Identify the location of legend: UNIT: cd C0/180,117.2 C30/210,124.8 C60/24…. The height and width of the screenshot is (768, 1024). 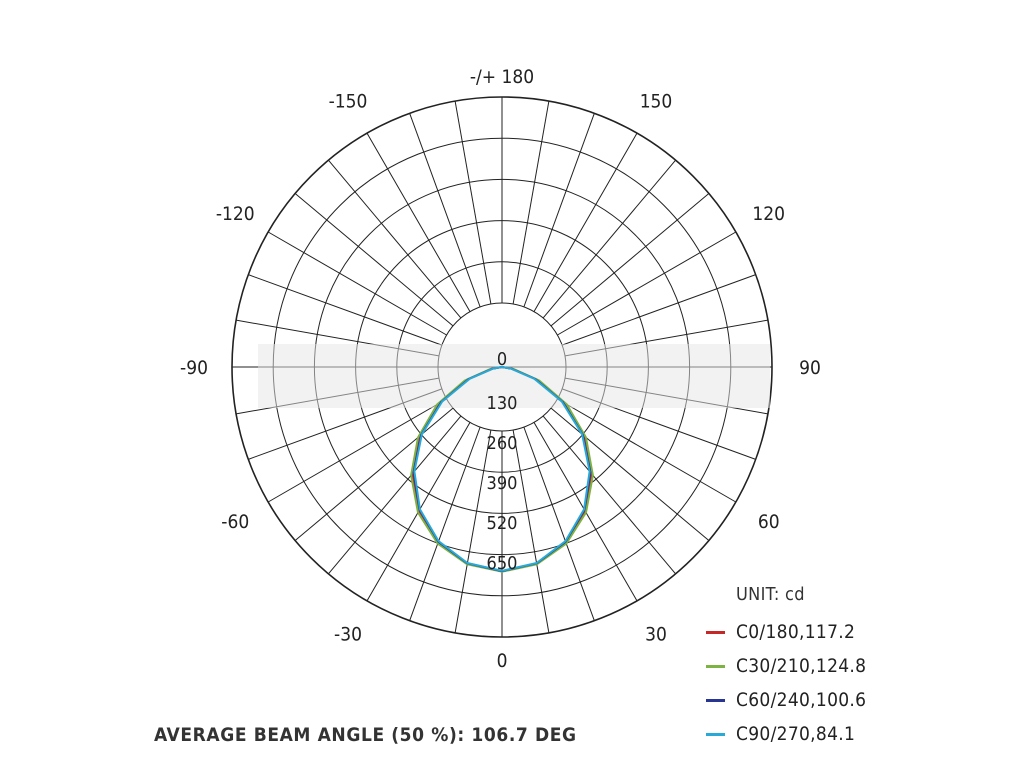
(786, 667).